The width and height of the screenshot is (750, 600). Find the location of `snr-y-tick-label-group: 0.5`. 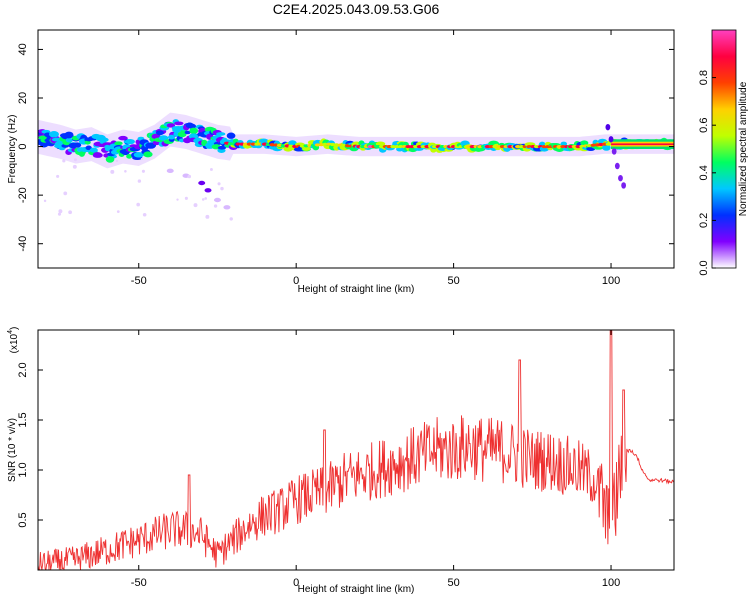

snr-y-tick-label-group: 0.5 is located at coordinates (23, 519).